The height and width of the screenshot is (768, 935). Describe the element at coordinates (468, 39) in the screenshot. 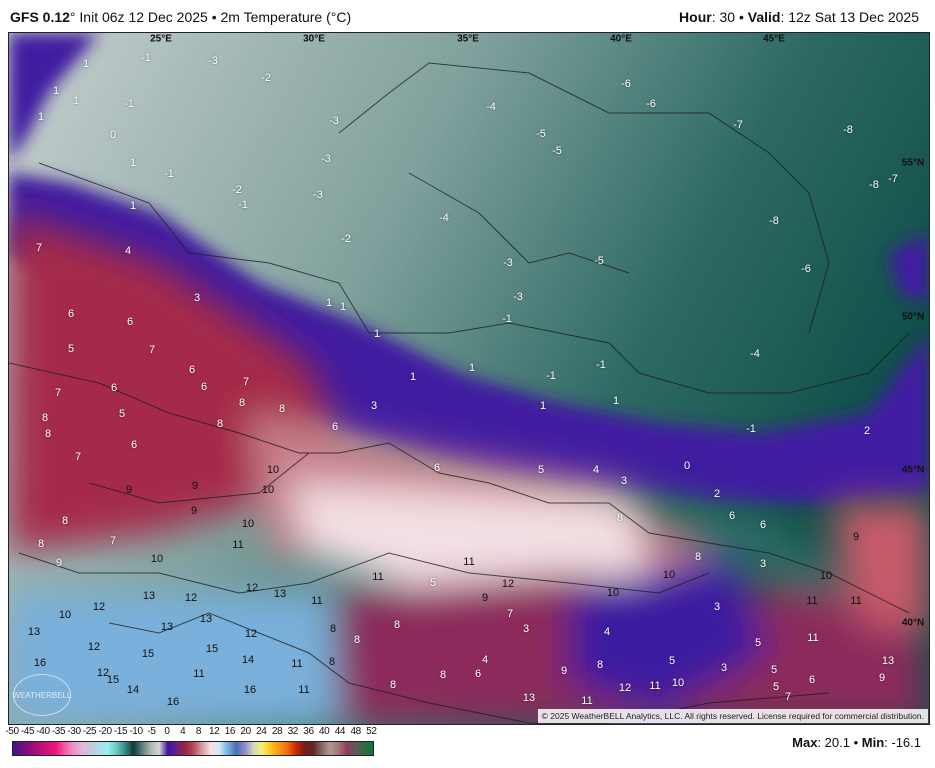

I see `longitude-label: 35°E` at that location.